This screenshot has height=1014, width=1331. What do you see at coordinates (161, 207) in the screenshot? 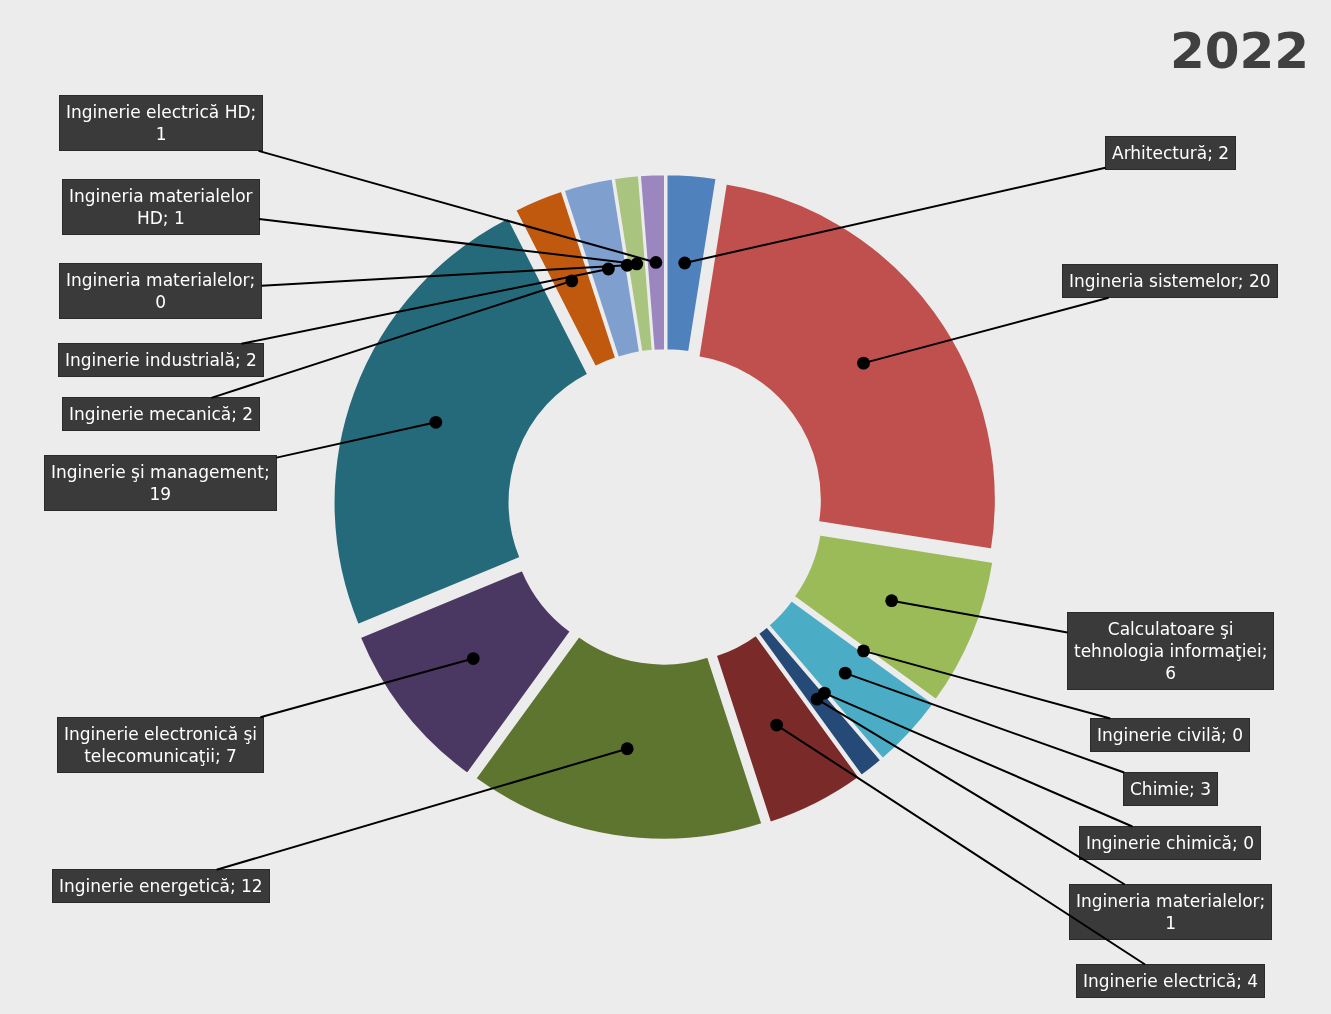
I see `slice-label: Ingineria materialelor HD; 1` at bounding box center [161, 207].